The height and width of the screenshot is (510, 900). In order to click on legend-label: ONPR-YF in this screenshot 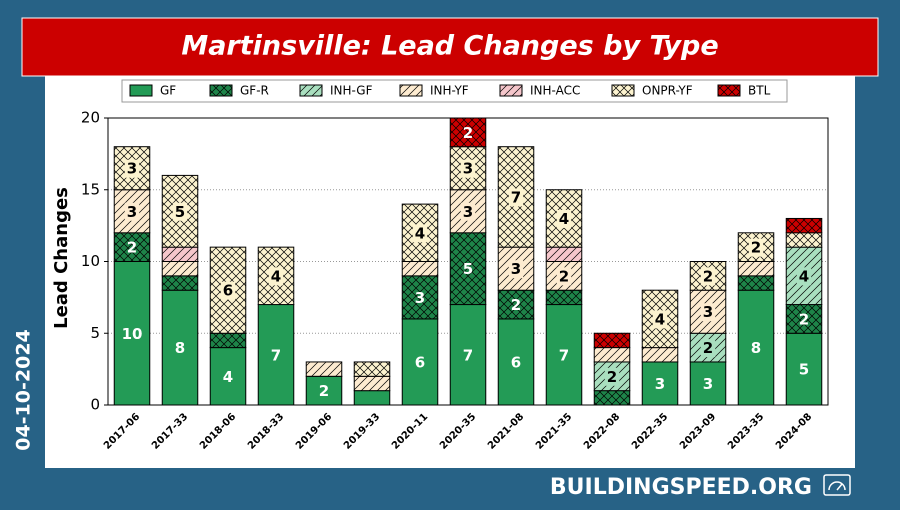, I will do `click(667, 91)`.